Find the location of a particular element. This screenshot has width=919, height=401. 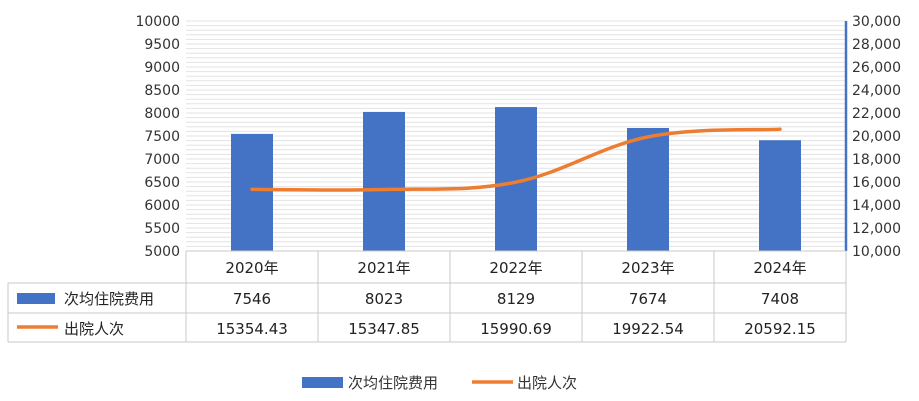

data-label-line: 15347.85 is located at coordinates (384, 329).